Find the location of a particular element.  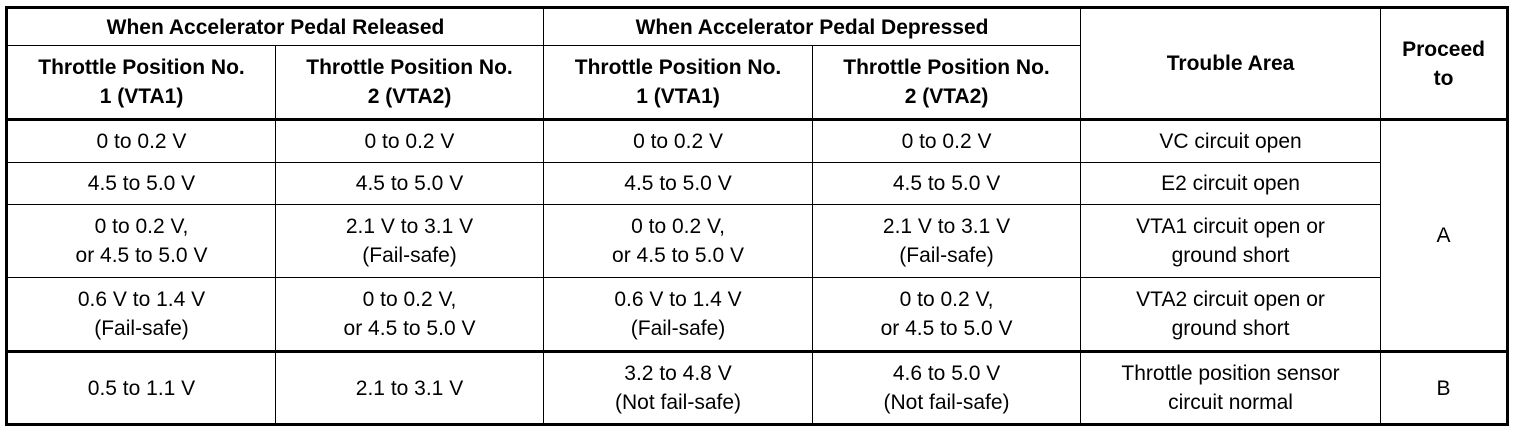

cell-depressed-vta2: 0 to 0.2 V is located at coordinates (947, 141).